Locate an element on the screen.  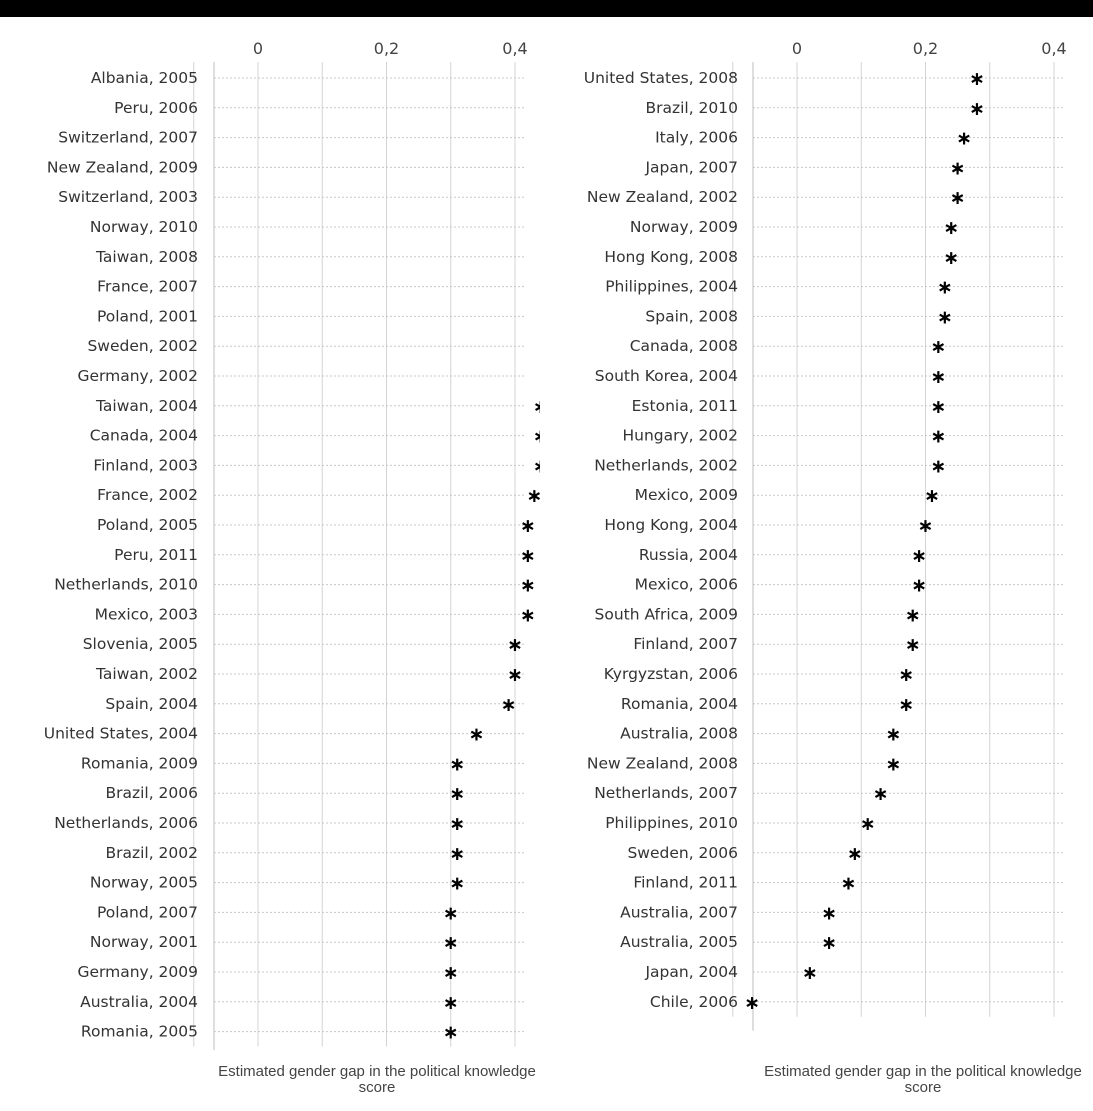
category-label: Australia, 2005 is located at coordinates (679, 942).